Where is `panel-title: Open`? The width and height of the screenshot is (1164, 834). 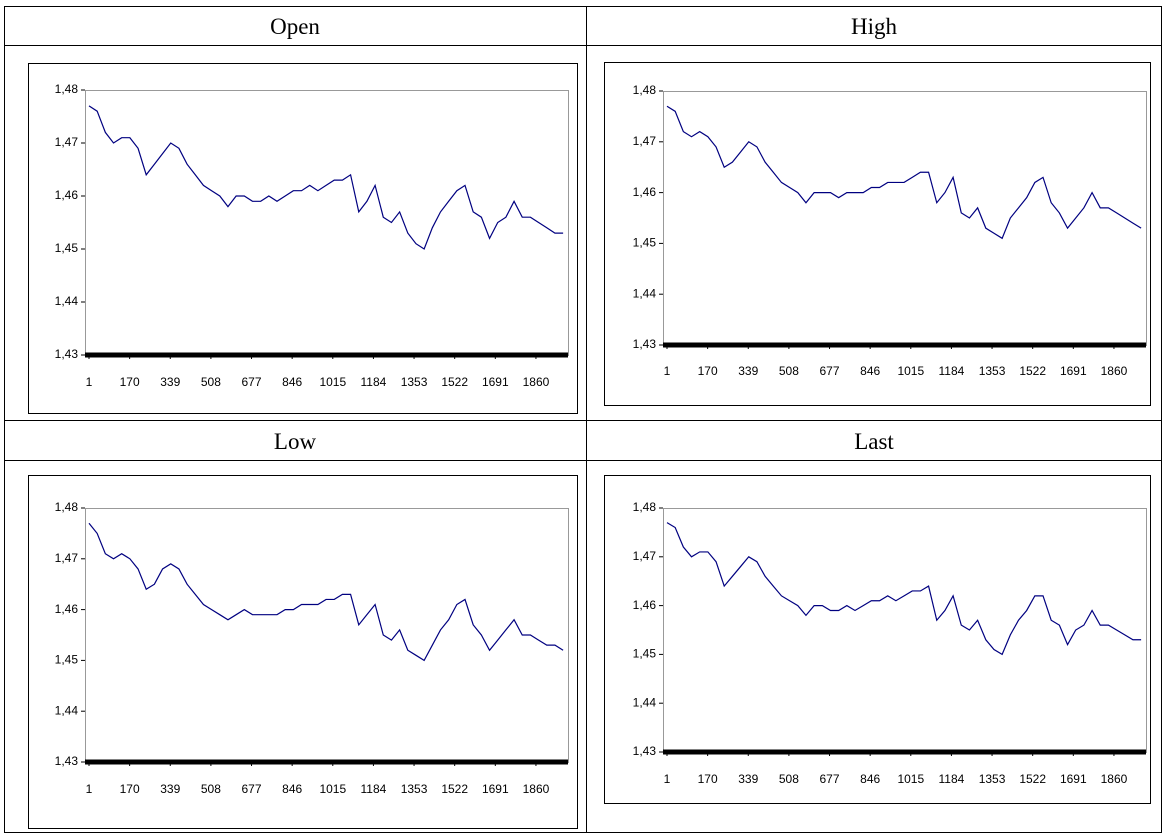 panel-title: Open is located at coordinates (295, 26).